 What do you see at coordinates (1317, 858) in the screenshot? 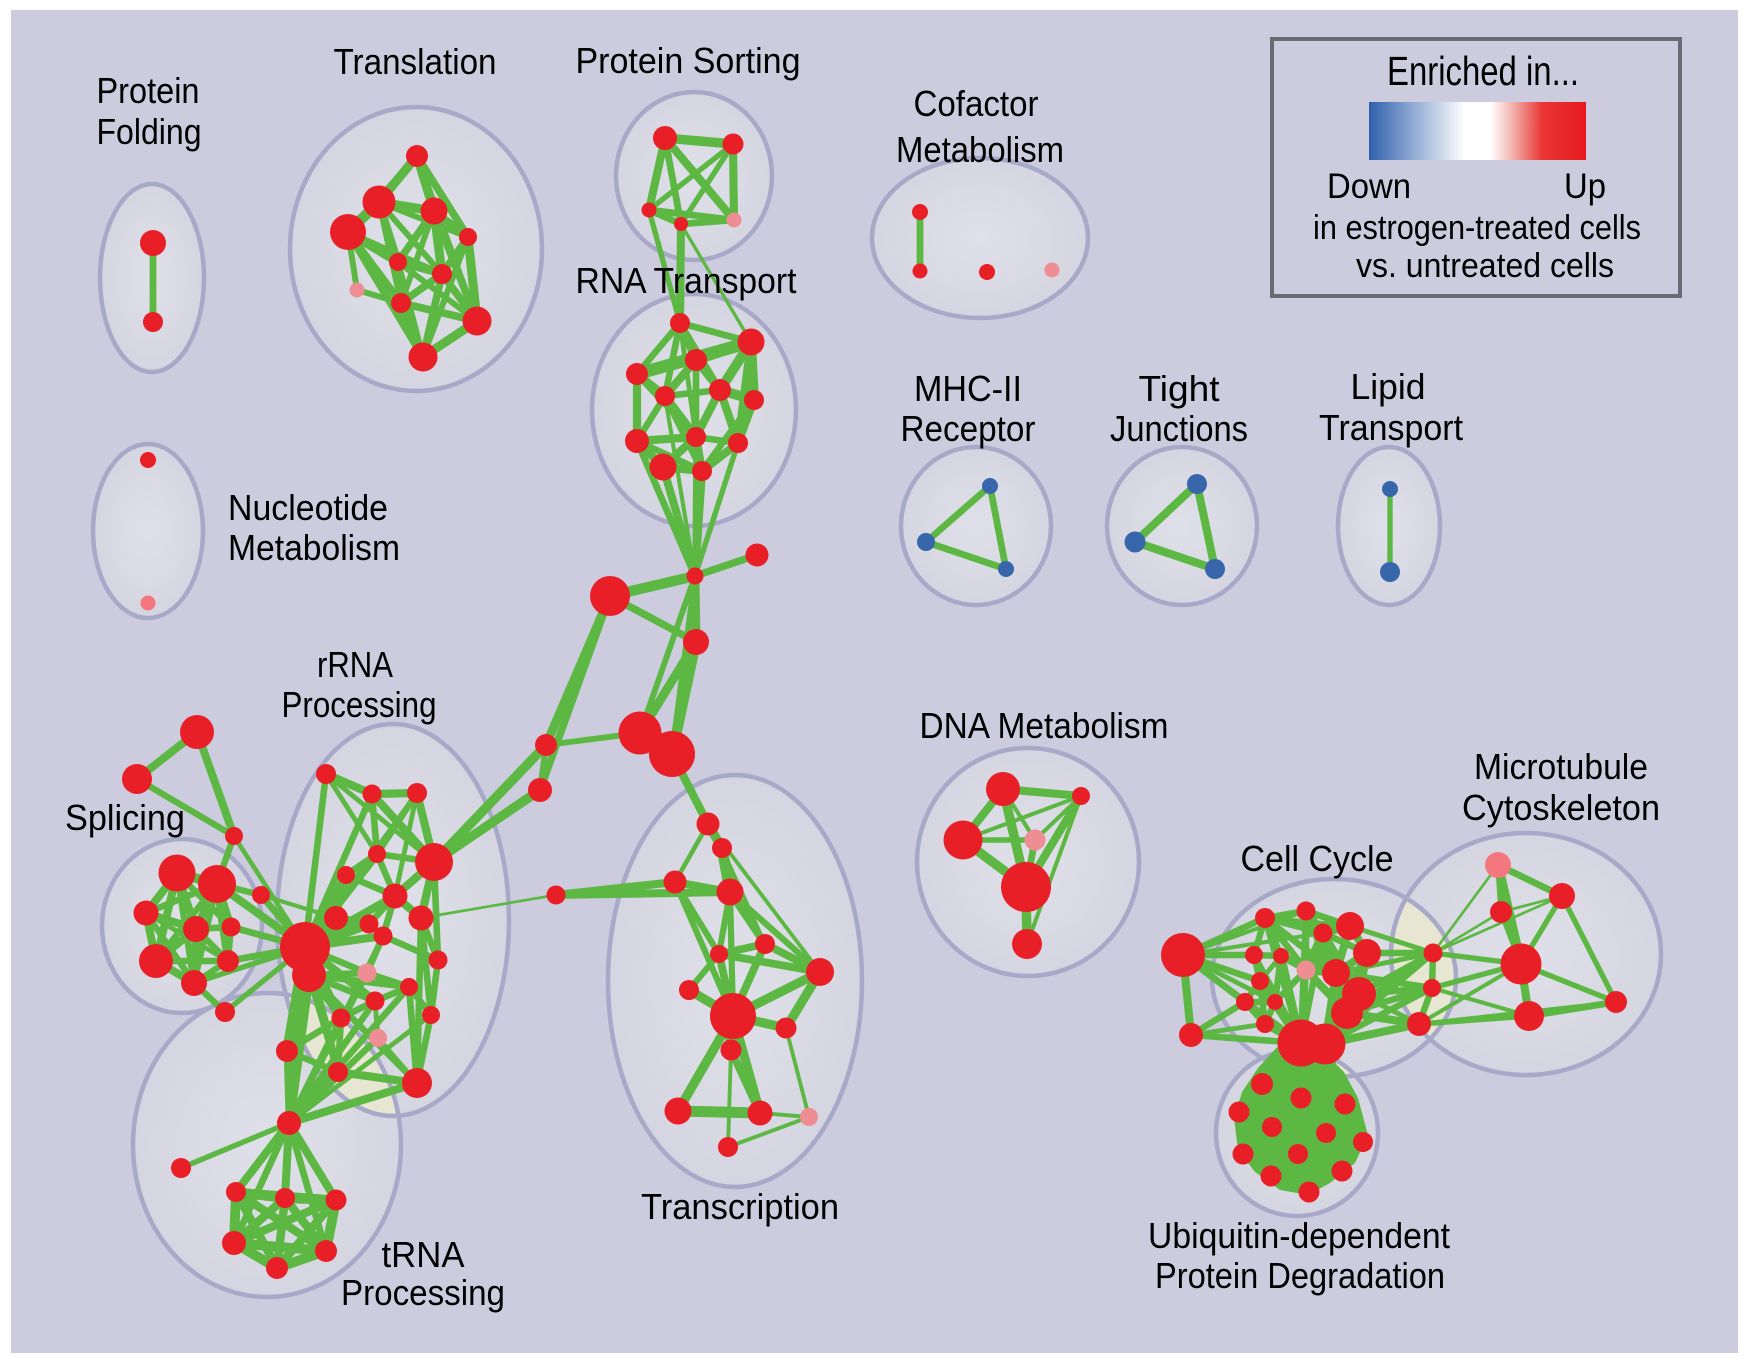
I see `svg-text: Cell Cycle` at bounding box center [1317, 858].